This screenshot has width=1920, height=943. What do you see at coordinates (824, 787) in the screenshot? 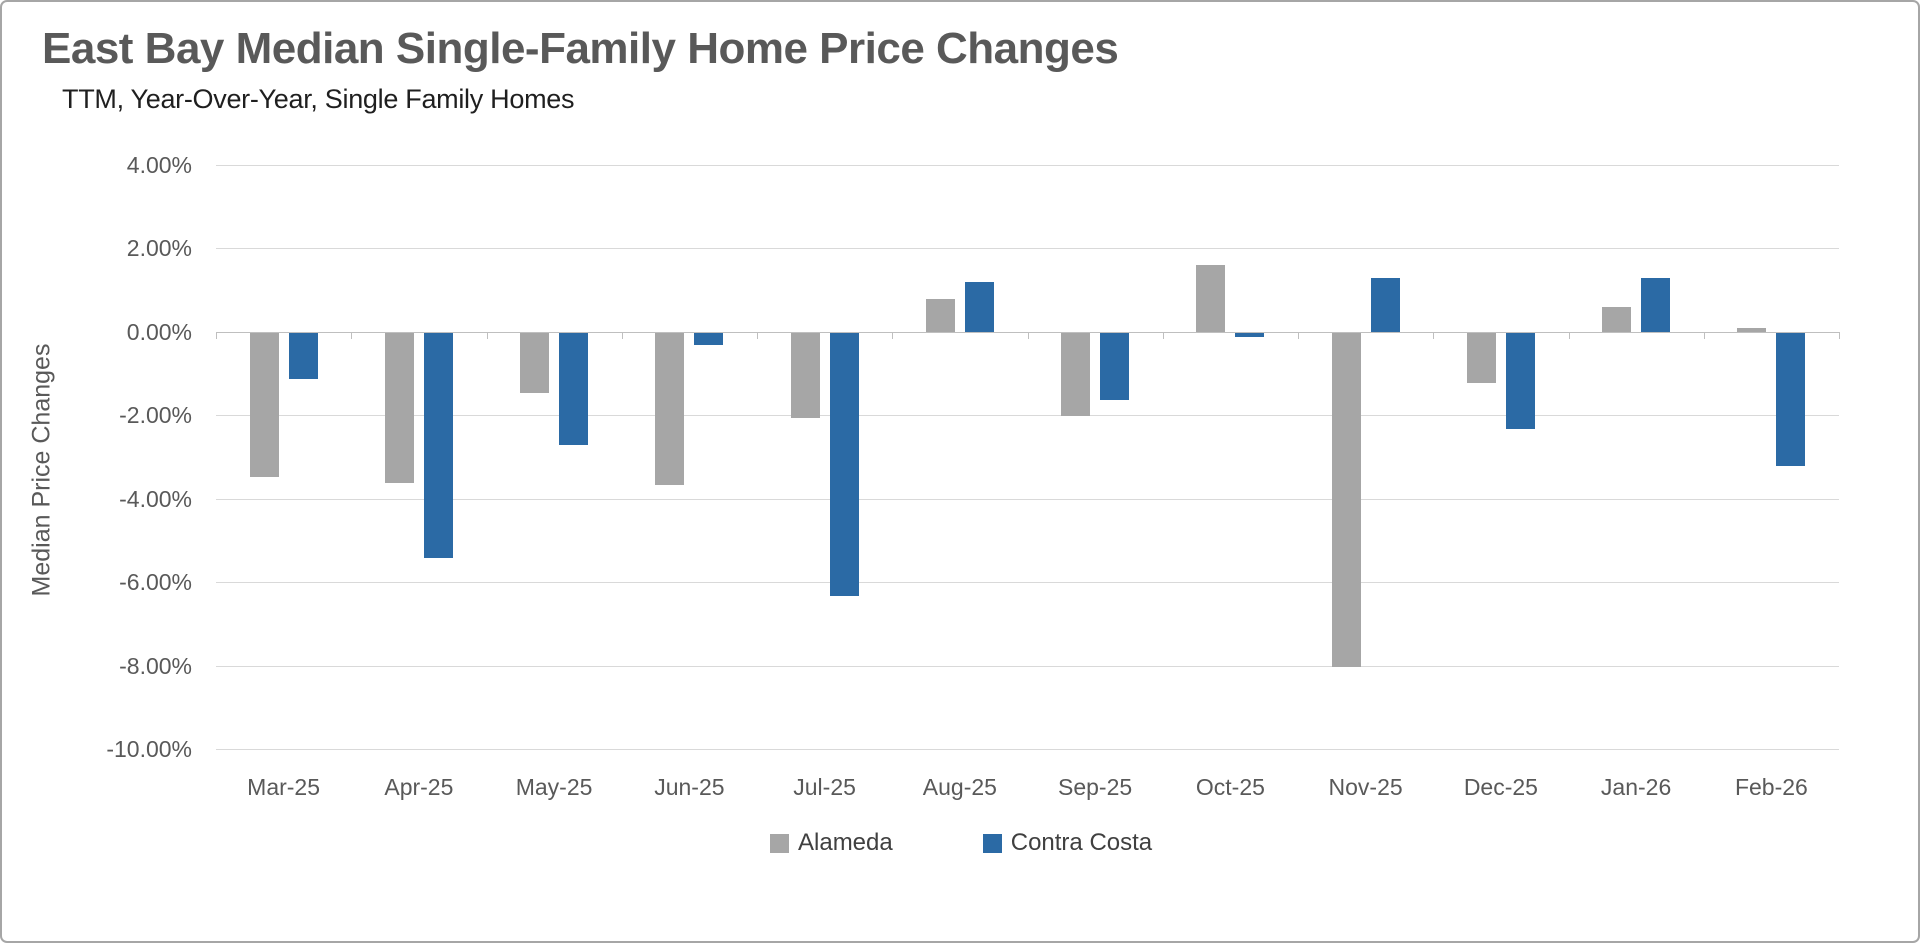
I see `x-tick-label-jul-25: Jul-25` at bounding box center [824, 787].